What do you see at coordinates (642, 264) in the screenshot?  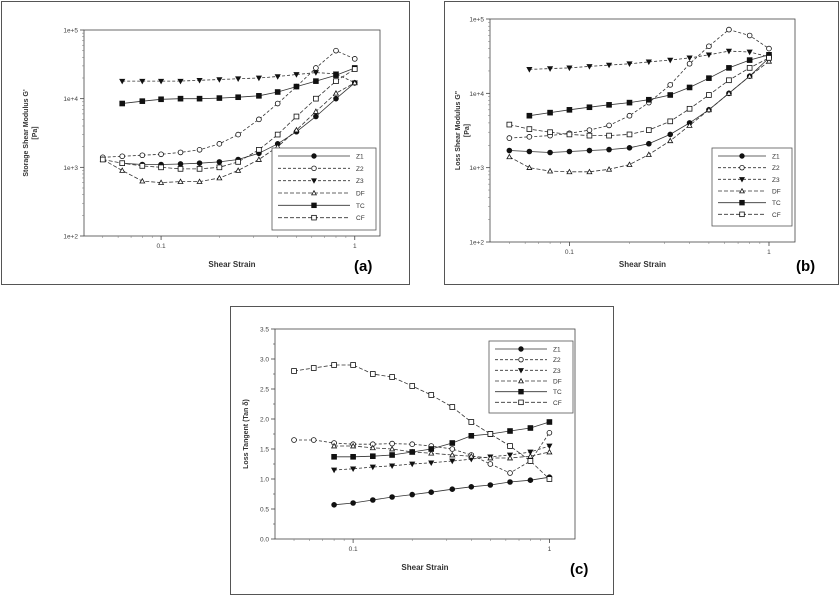 I see `chart-b-xlabel: Shear Strain` at bounding box center [642, 264].